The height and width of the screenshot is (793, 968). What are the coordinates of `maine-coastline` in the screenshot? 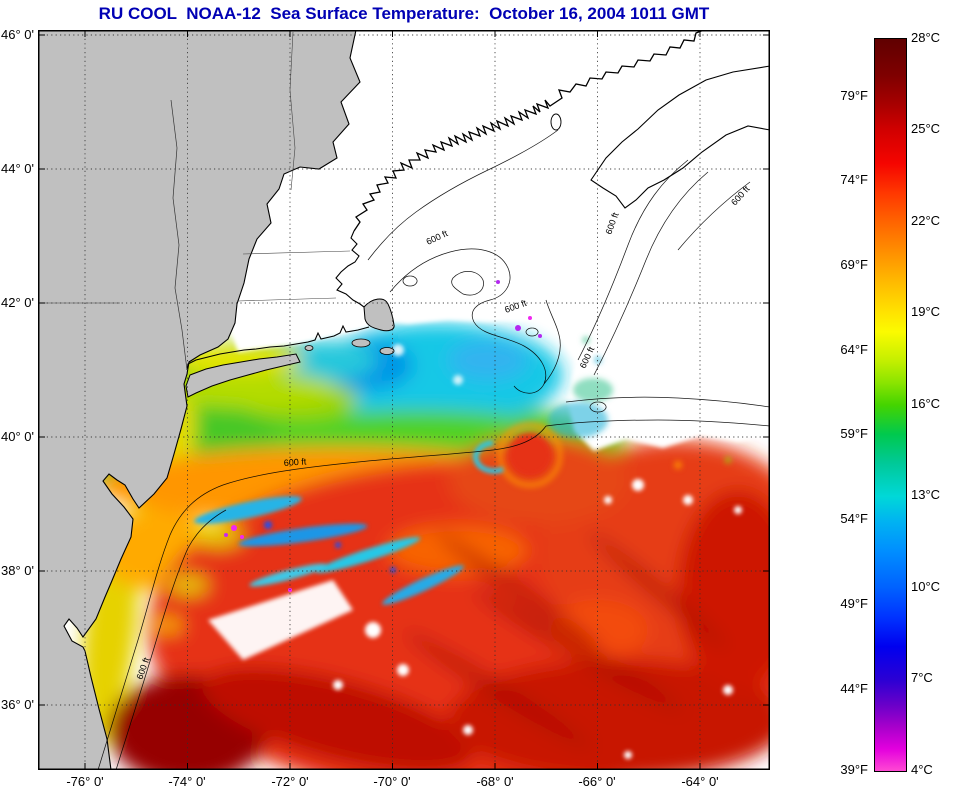 It's located at (529, 131).